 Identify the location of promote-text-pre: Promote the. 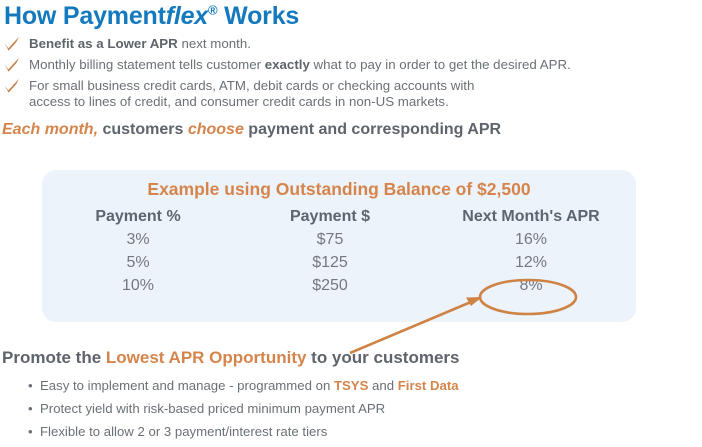
(54, 357).